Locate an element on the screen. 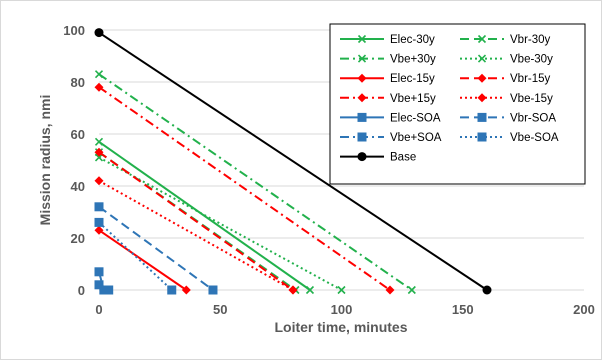 This screenshot has width=602, height=360. legend-entry-vbr-15y: Vbr-15y is located at coordinates (505, 79).